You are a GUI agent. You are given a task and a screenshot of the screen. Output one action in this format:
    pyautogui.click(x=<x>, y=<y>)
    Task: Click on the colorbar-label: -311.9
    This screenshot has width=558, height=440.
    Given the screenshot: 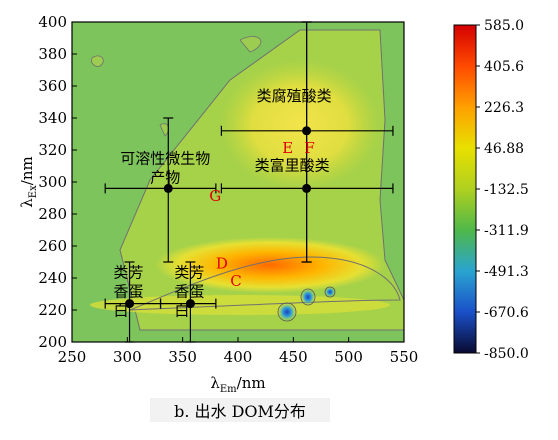 What is the action you would take?
    pyautogui.click(x=506, y=231)
    